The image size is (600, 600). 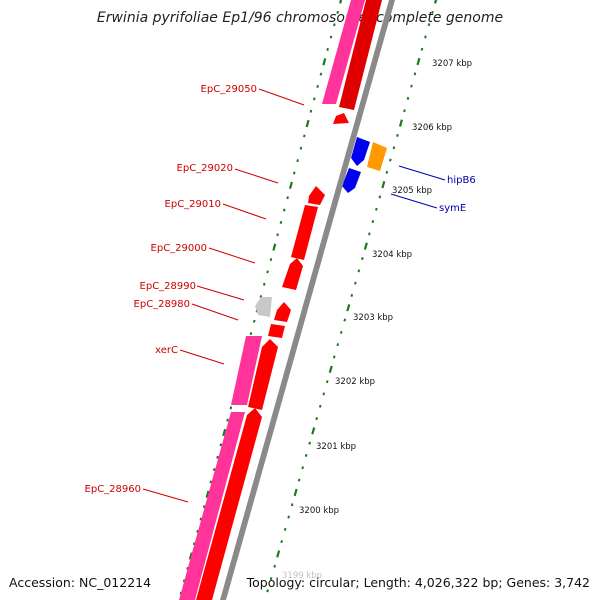 I want to click on scale-label: 3203 kbp, so click(x=373, y=318).